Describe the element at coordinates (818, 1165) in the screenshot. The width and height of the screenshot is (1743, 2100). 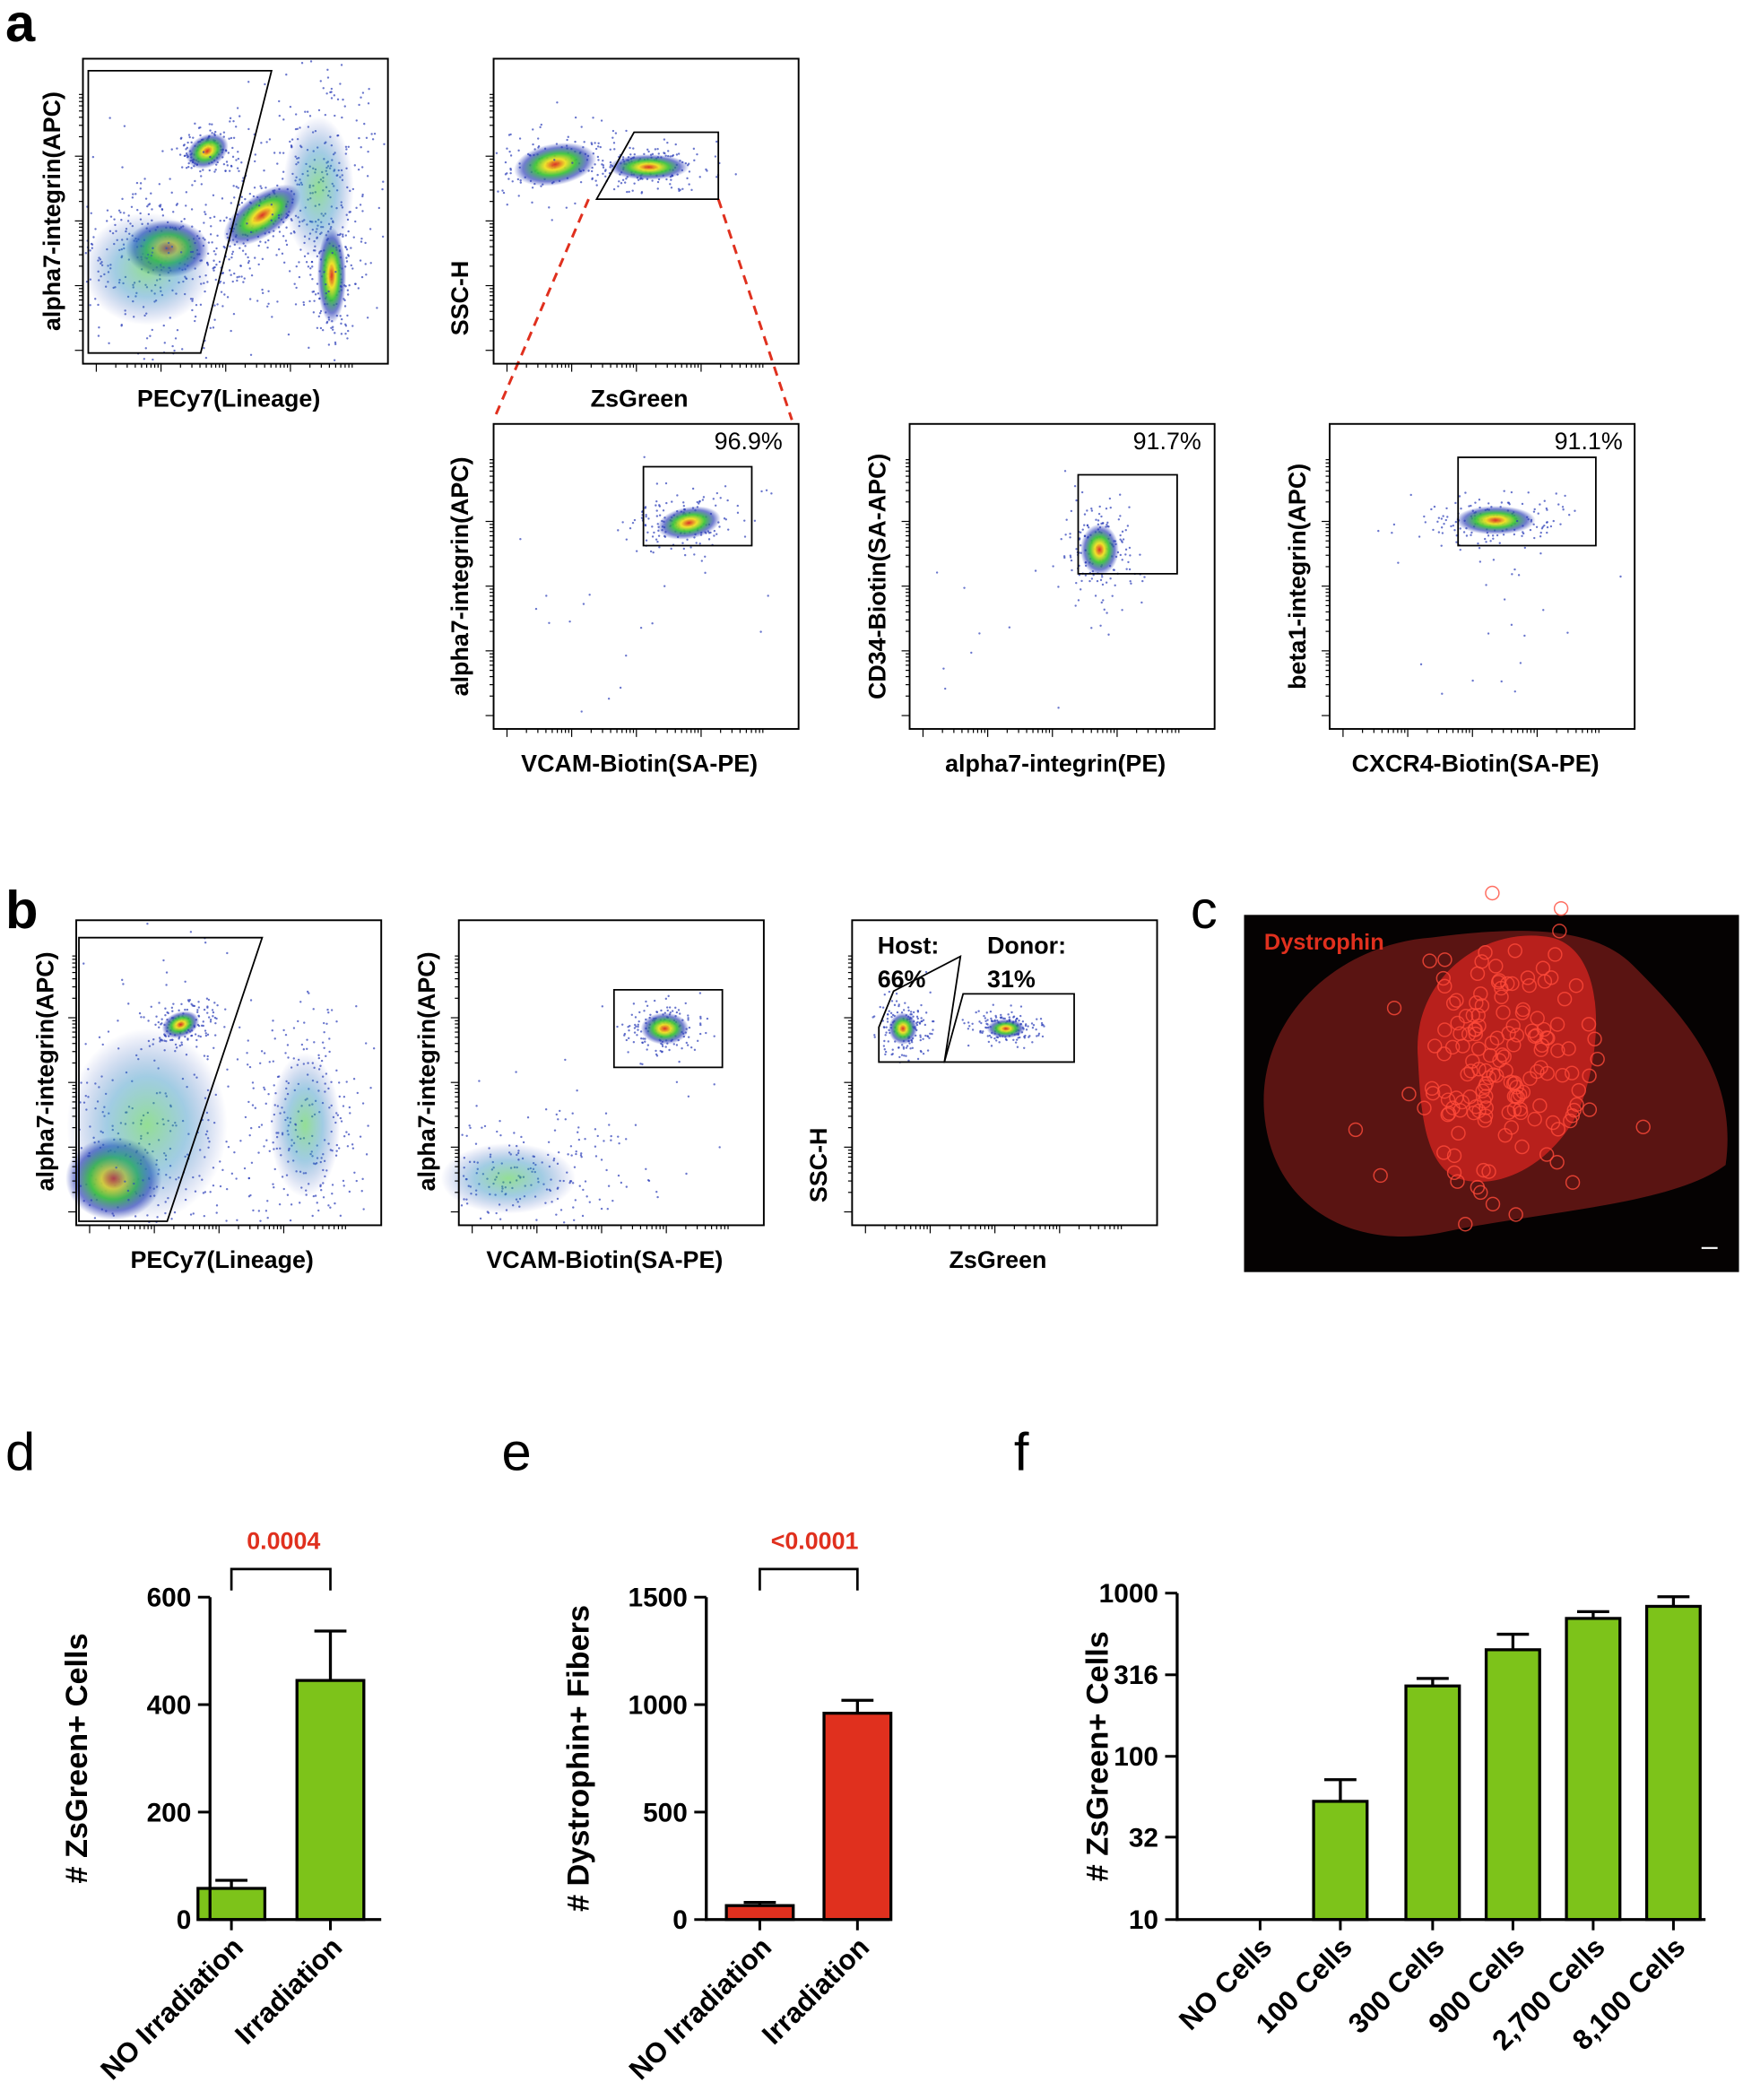
I see `y-axis-label: SSC-H` at that location.